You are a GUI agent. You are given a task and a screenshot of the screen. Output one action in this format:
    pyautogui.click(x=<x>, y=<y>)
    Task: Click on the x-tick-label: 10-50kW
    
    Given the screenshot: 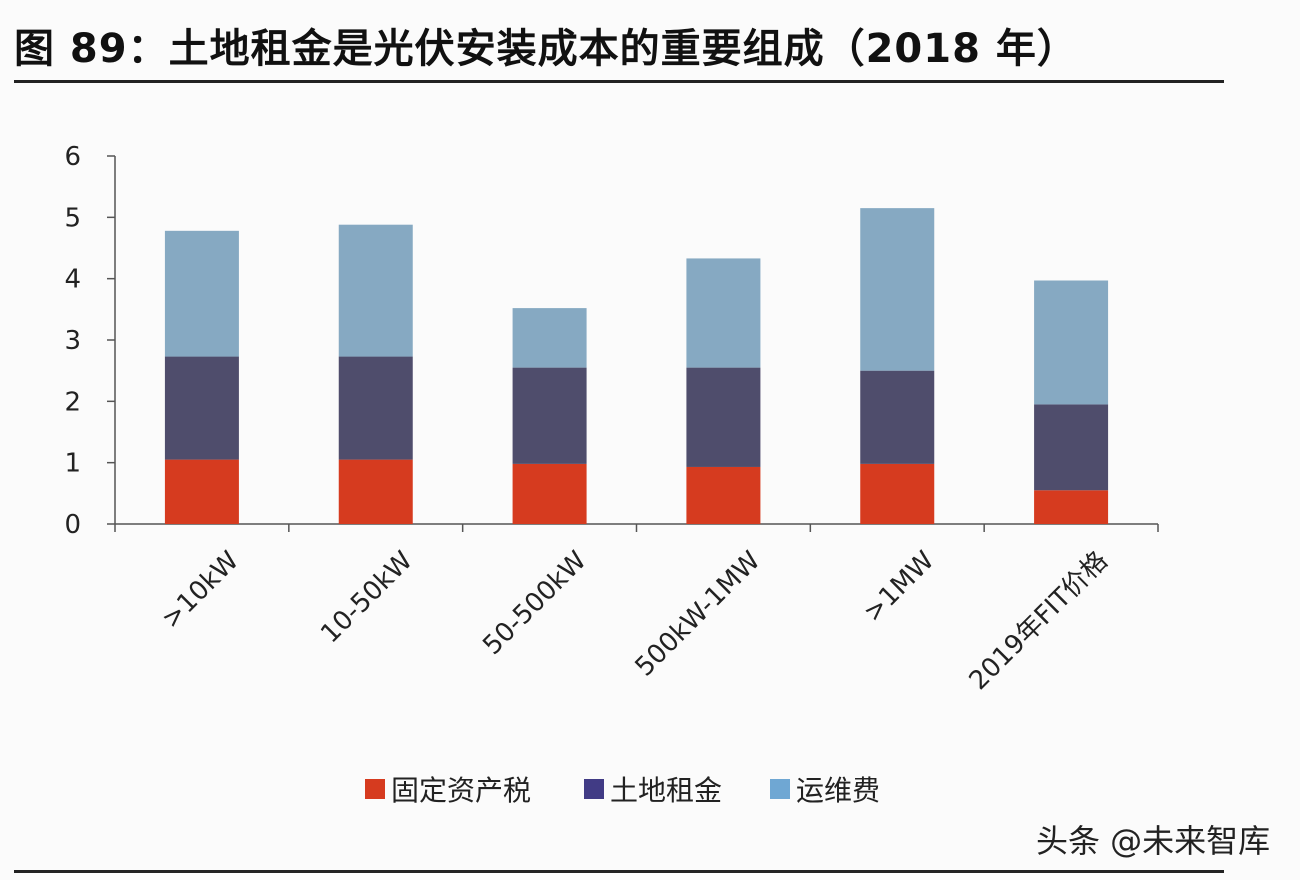 What is the action you would take?
    pyautogui.click(x=366, y=597)
    